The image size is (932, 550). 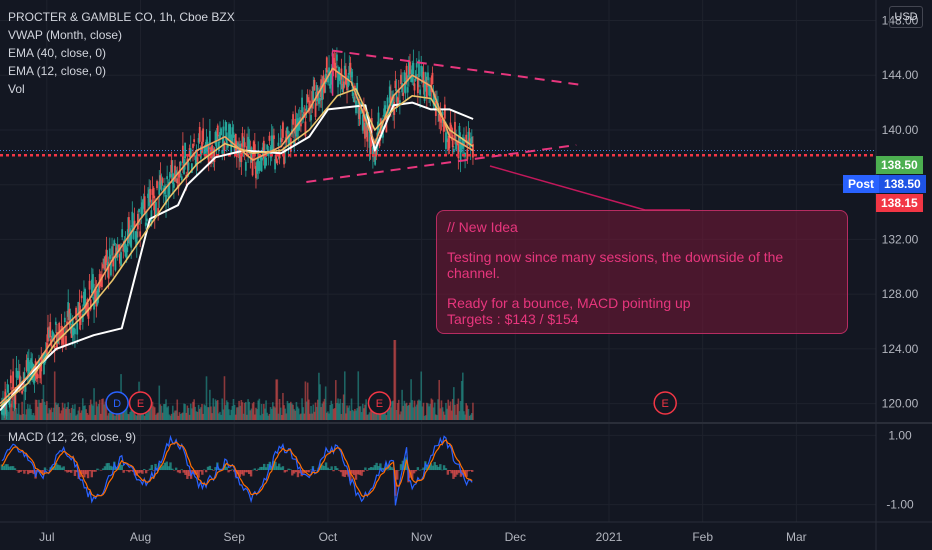 I want to click on currency-button: USD, so click(x=906, y=17).